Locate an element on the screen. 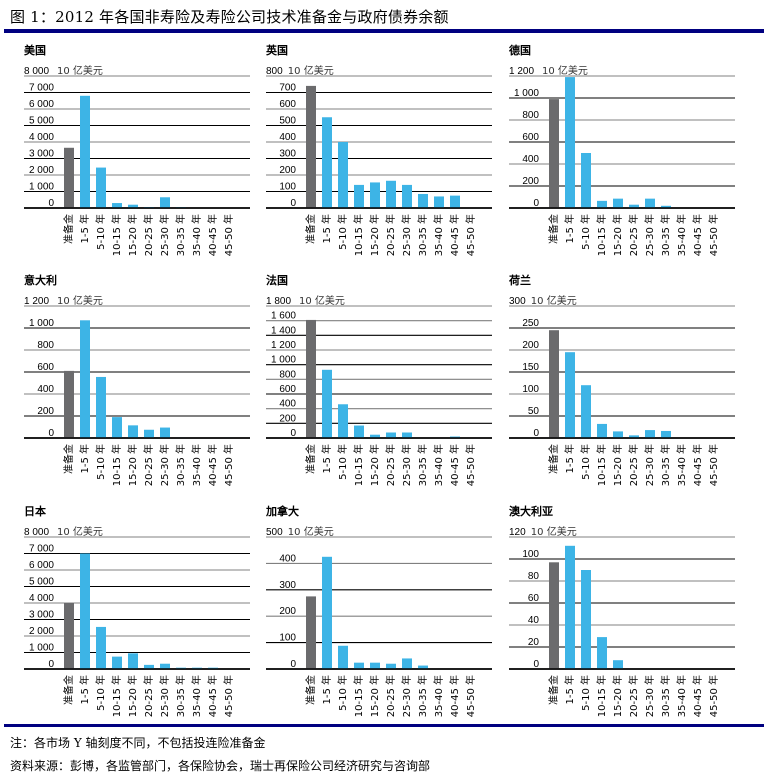  top-rule is located at coordinates (384, 31).